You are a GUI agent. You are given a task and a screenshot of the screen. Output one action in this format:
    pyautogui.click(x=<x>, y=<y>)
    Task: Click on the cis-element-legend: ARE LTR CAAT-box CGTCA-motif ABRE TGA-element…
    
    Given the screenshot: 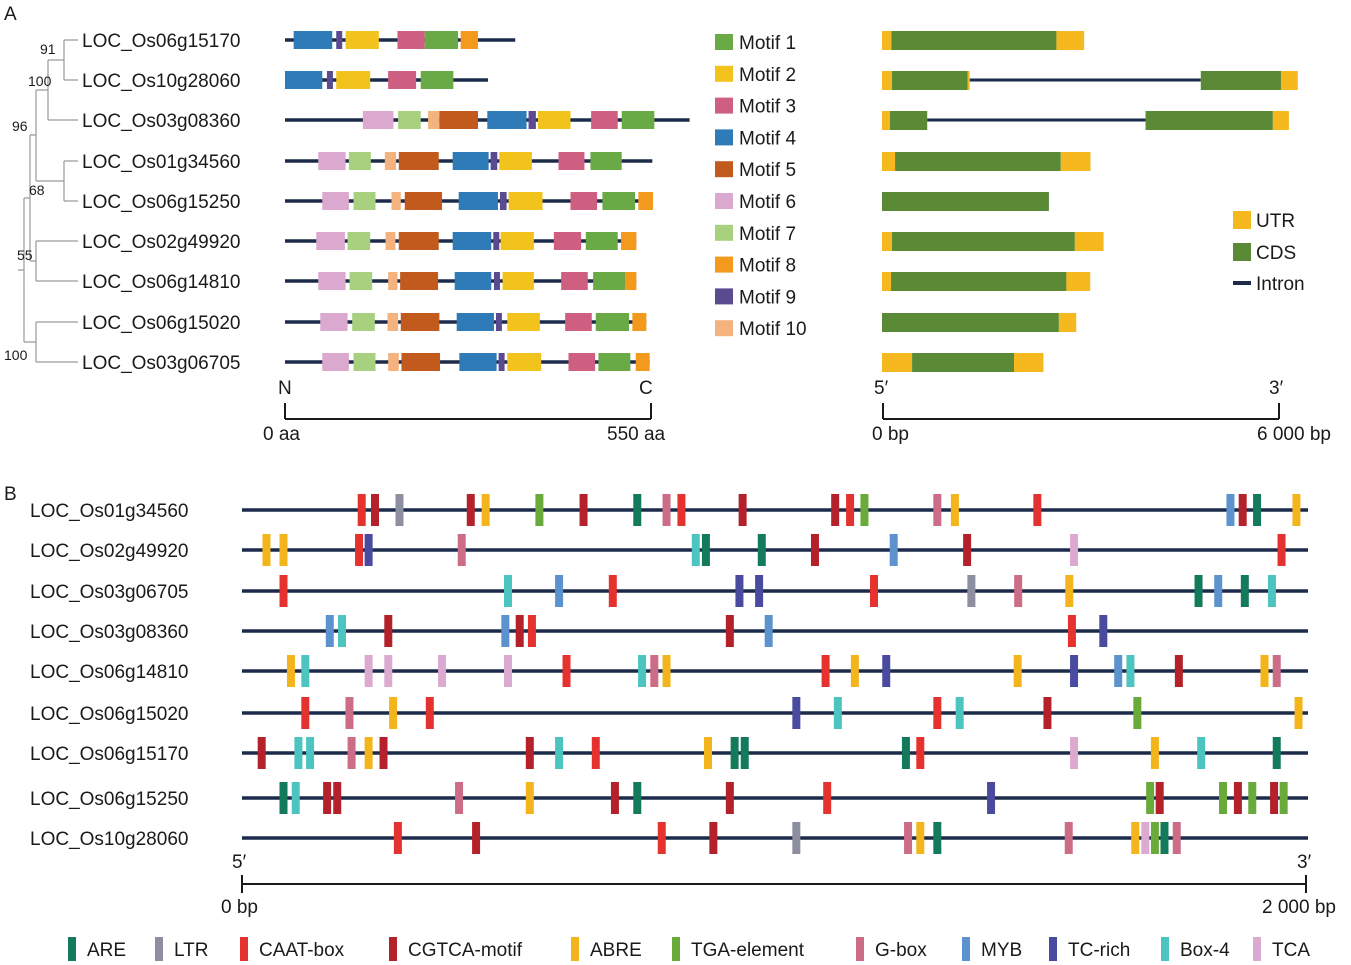 What is the action you would take?
    pyautogui.click(x=689, y=949)
    